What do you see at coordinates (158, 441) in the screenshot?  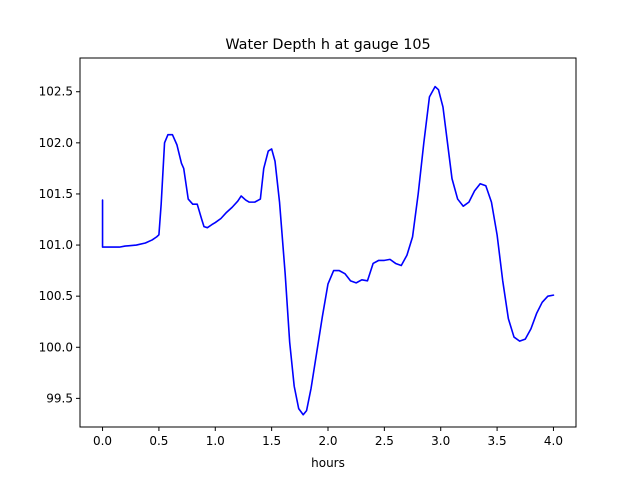 I see `x-tick-label: 0.5` at bounding box center [158, 441].